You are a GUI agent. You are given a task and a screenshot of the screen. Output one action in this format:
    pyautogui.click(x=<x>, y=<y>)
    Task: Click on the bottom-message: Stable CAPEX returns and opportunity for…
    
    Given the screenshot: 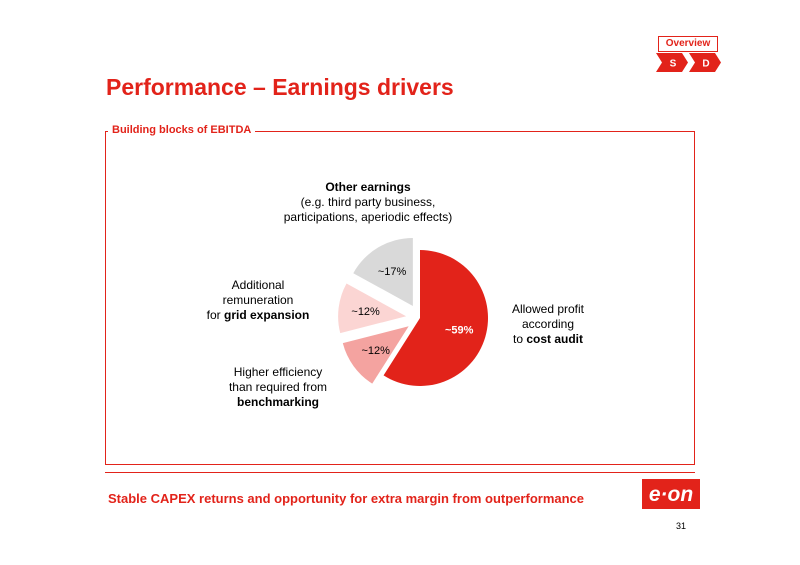 What is the action you would take?
    pyautogui.click(x=346, y=498)
    